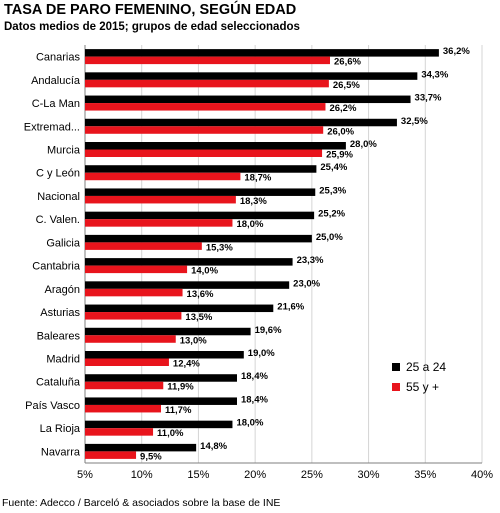 The image size is (500, 513). What do you see at coordinates (434, 74) in the screenshot?
I see `data-label-25-a-24: 34,3%` at bounding box center [434, 74].